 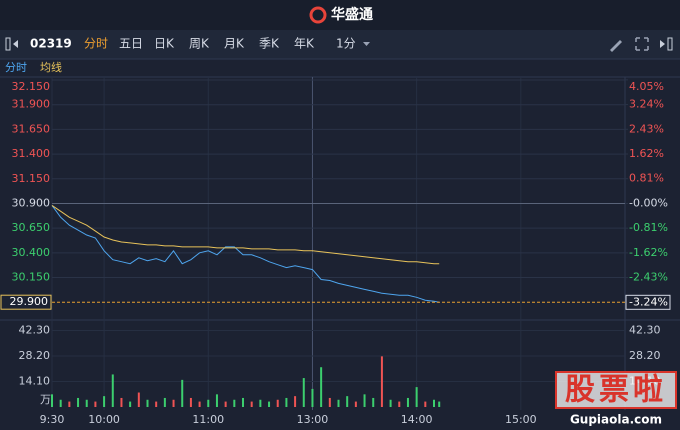 I want to click on volume-tick-label-right: 28.20, so click(x=645, y=355).